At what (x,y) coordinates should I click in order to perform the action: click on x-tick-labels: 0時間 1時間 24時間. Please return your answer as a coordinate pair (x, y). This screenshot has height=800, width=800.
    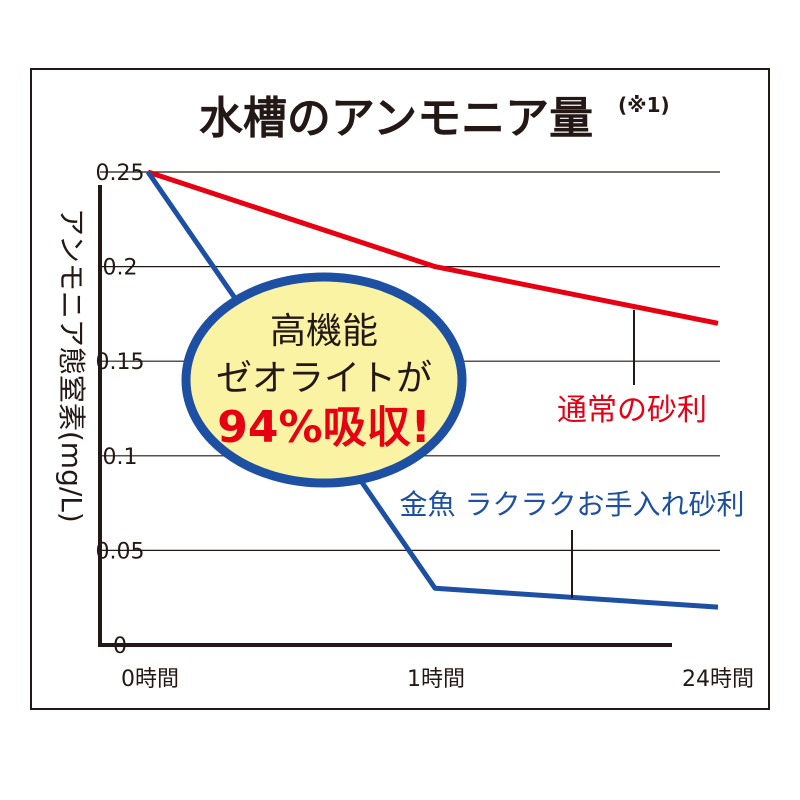
    Looking at the image, I should click on (437, 679).